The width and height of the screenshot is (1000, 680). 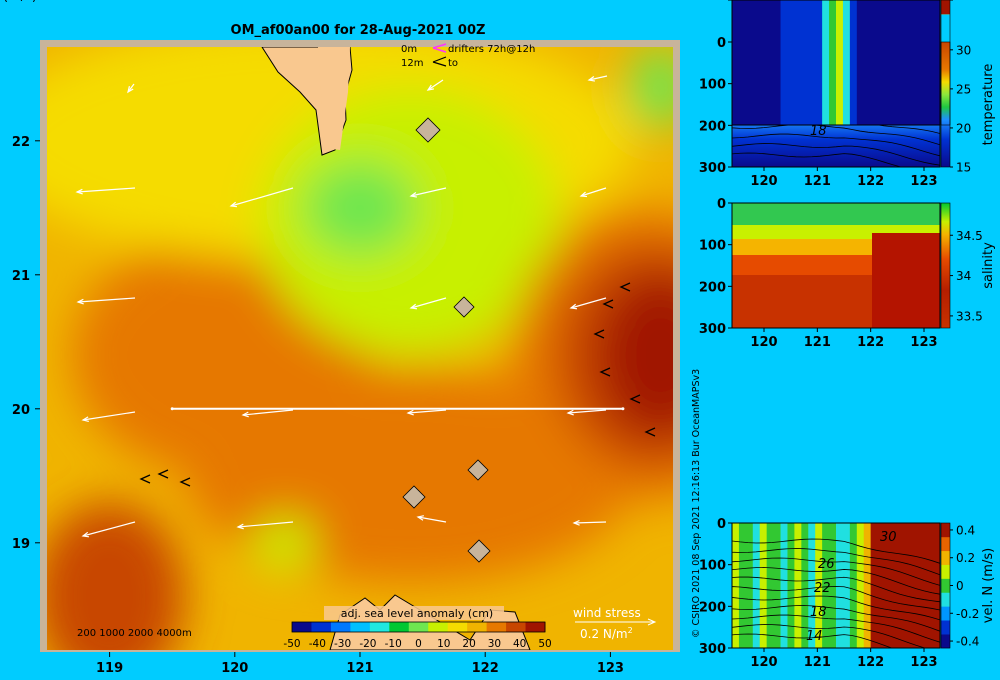 I want to click on drifter-icon, so click(x=439, y=48).